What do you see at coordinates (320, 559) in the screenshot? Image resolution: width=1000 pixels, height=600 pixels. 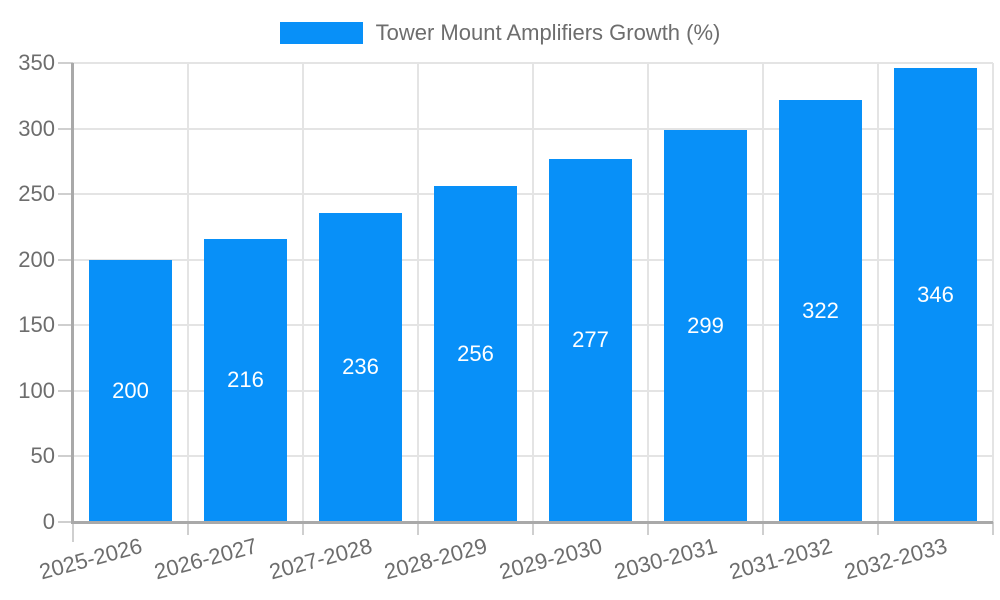 I see `x-axis-tick-label: 2027-2028` at bounding box center [320, 559].